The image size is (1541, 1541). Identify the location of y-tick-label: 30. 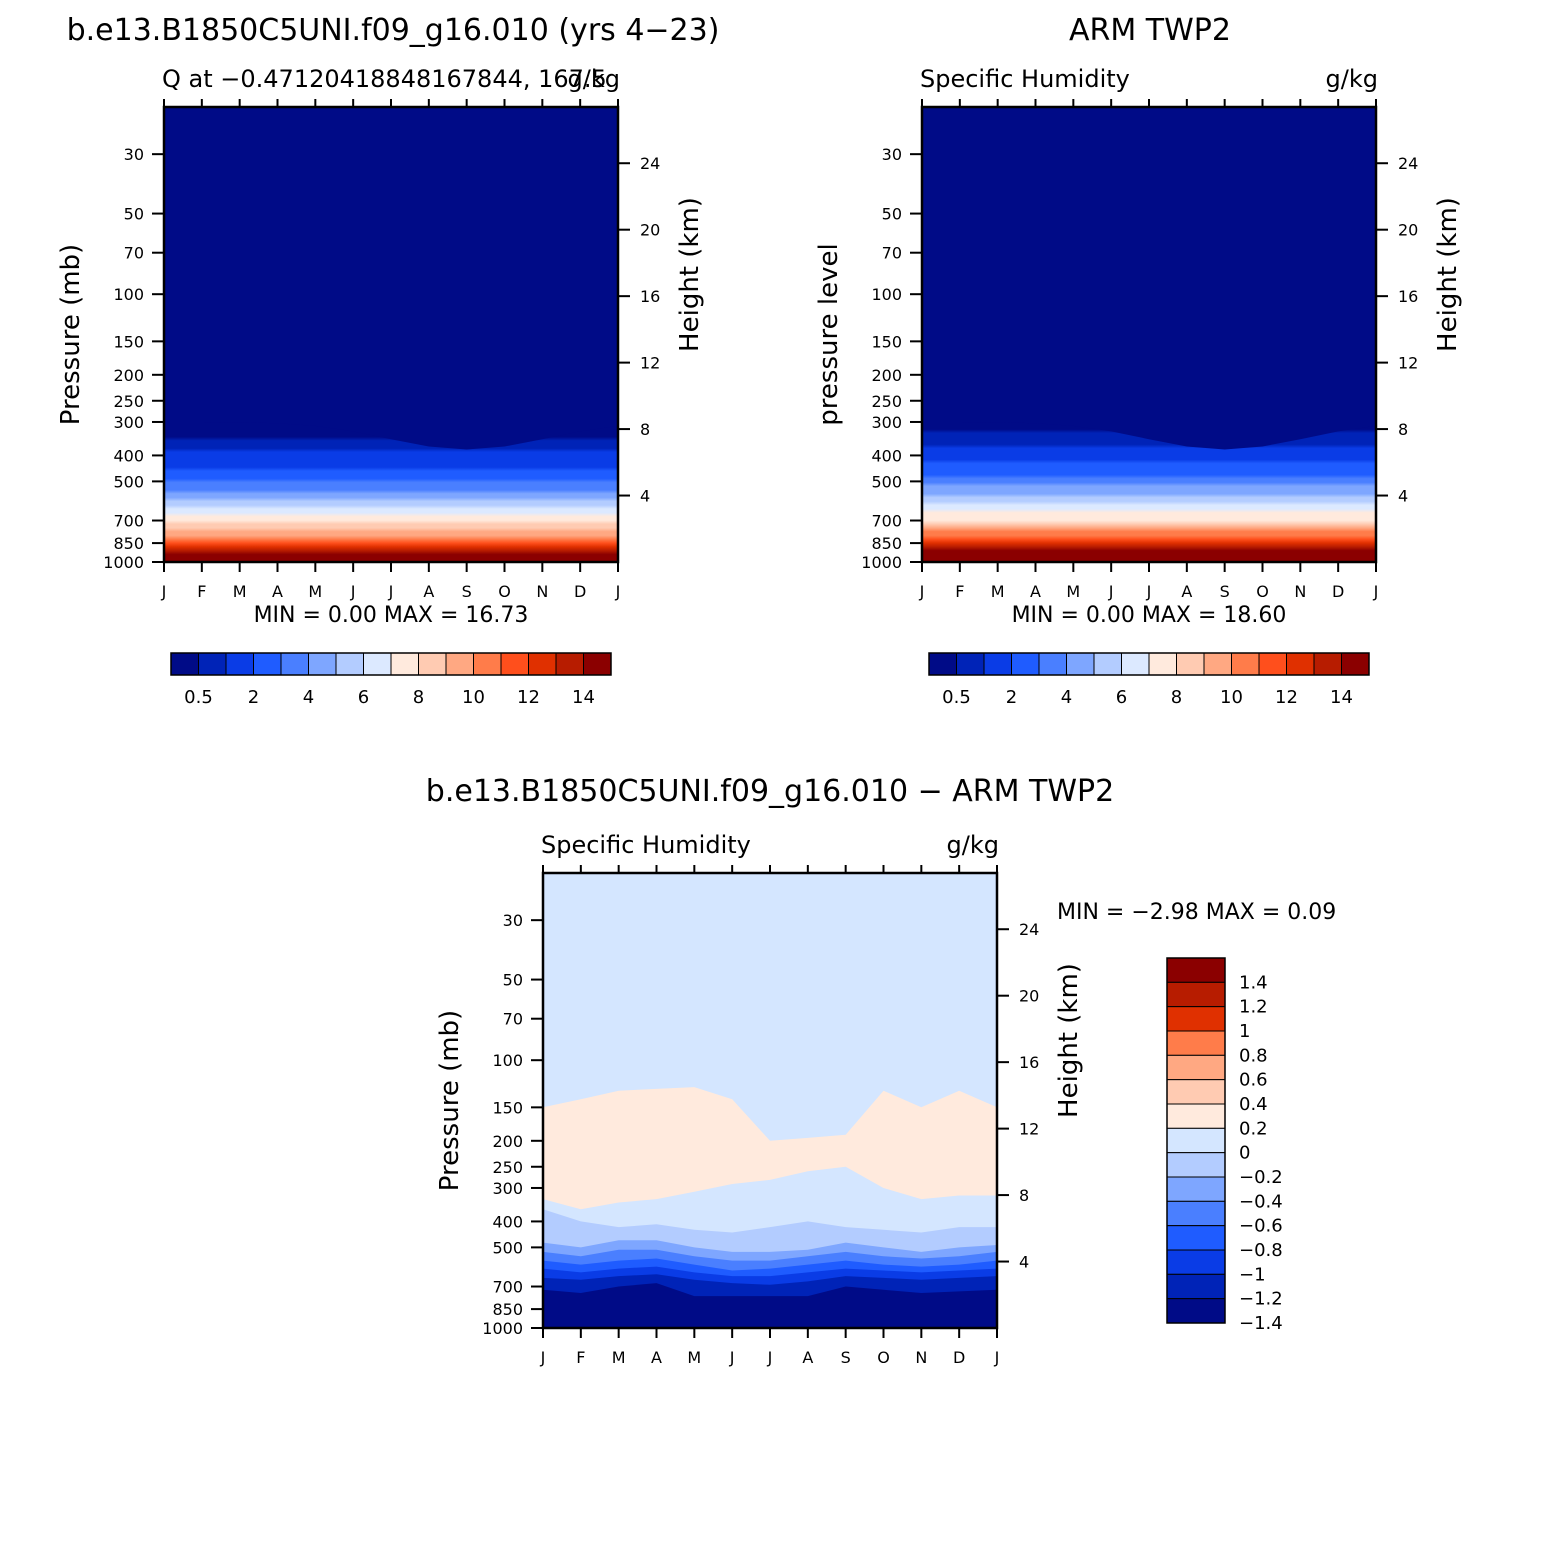
(892, 154).